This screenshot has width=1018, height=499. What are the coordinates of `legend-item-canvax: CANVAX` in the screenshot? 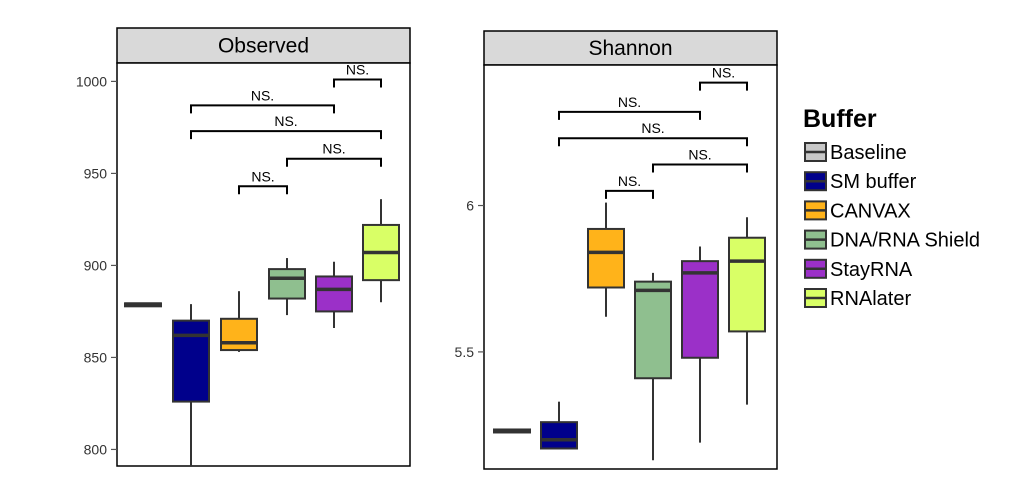 It's located at (857, 211).